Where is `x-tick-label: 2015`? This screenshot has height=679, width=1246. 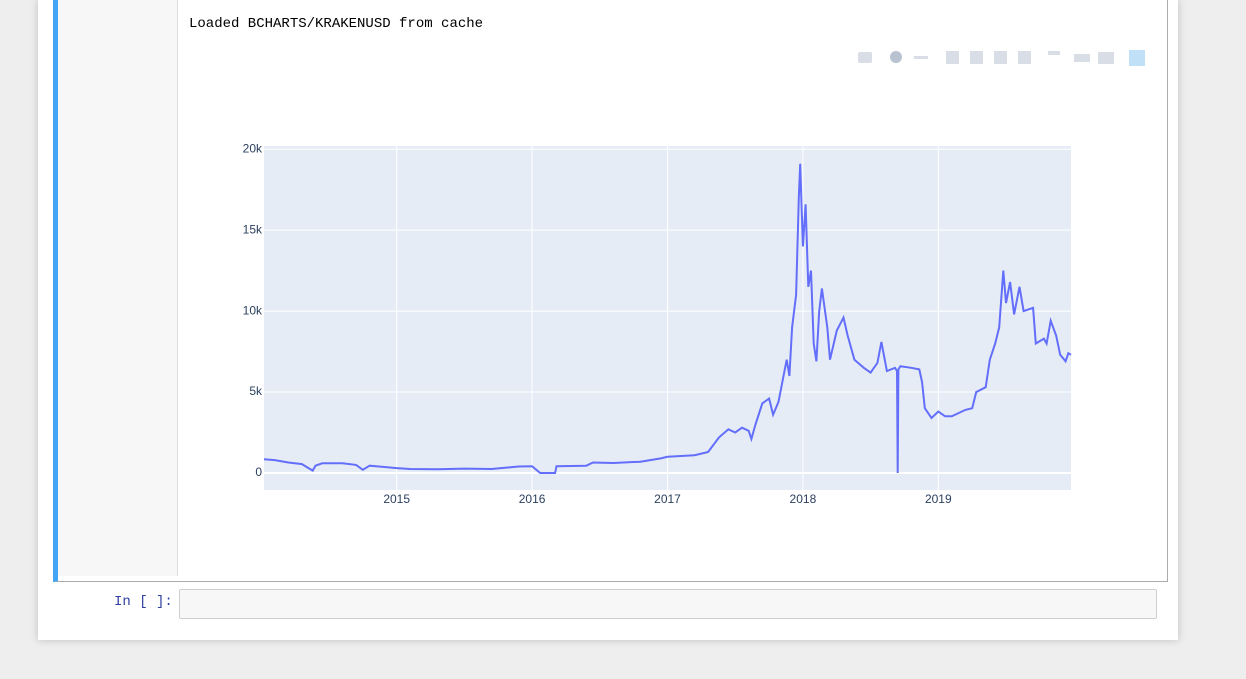
x-tick-label: 2015 is located at coordinates (396, 499).